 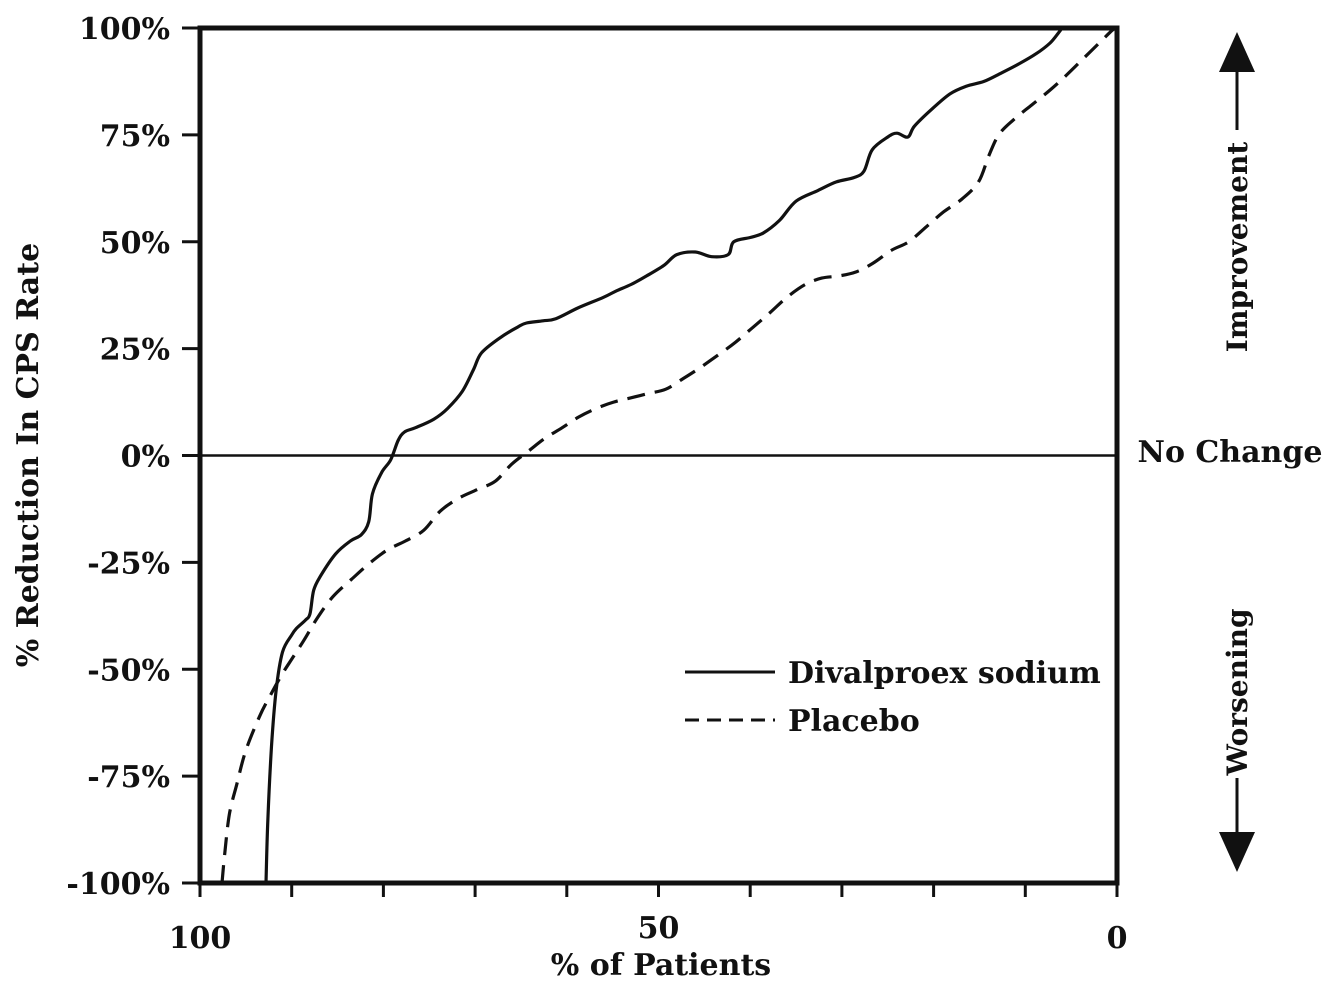 What do you see at coordinates (135, 243) in the screenshot?
I see `y-tick-label: 50%` at bounding box center [135, 243].